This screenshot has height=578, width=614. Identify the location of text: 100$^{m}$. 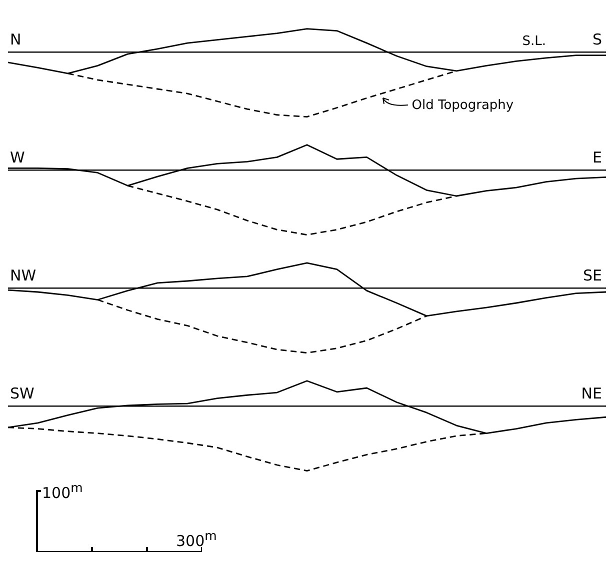
(62, 491).